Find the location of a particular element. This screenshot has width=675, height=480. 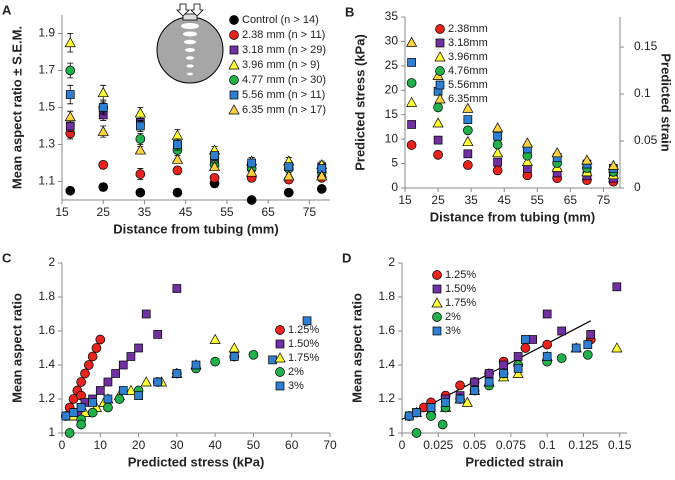

legend-label: 2.38mm is located at coordinates (468, 29).